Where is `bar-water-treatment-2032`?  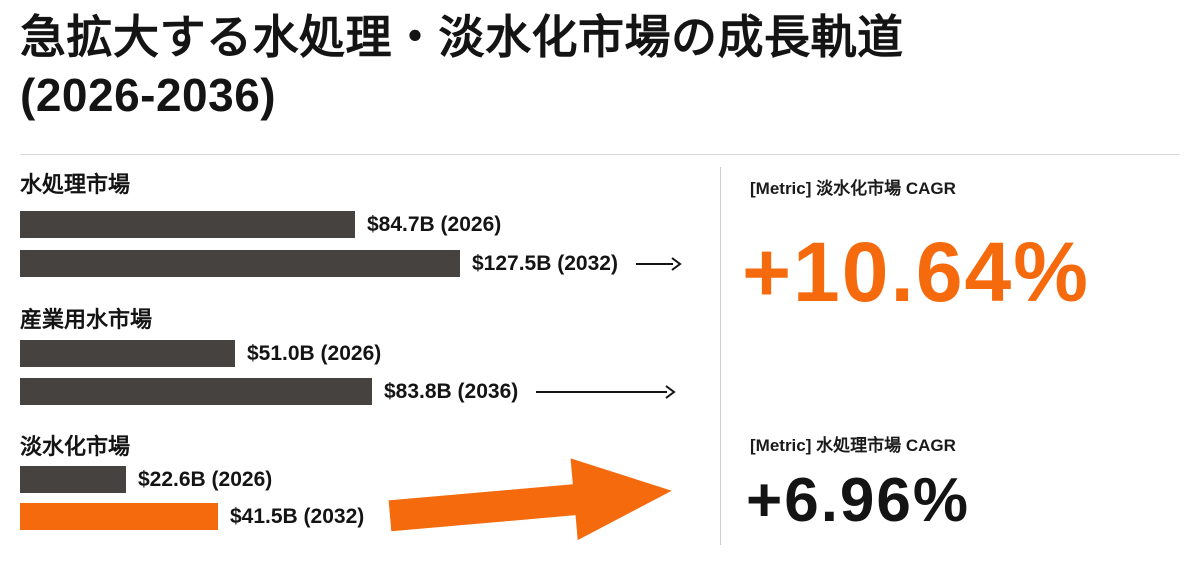
bar-water-treatment-2032 is located at coordinates (240, 263).